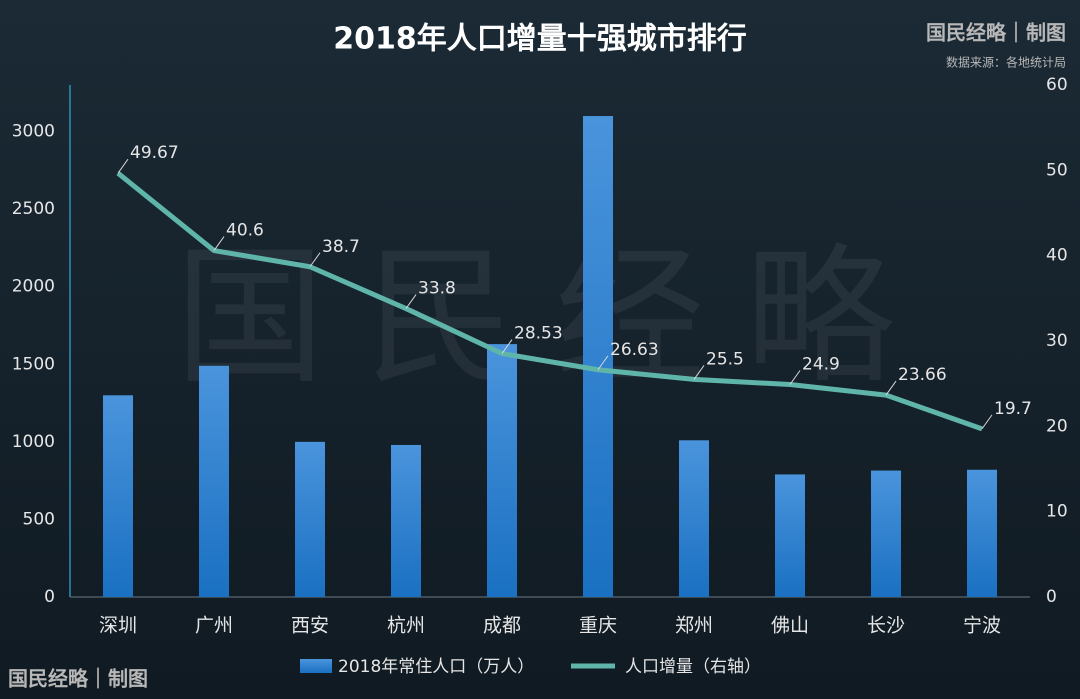 This screenshot has height=699, width=1080. What do you see at coordinates (436, 667) in the screenshot?
I see `legend-label: 2018年常住人口（万人）` at bounding box center [436, 667].